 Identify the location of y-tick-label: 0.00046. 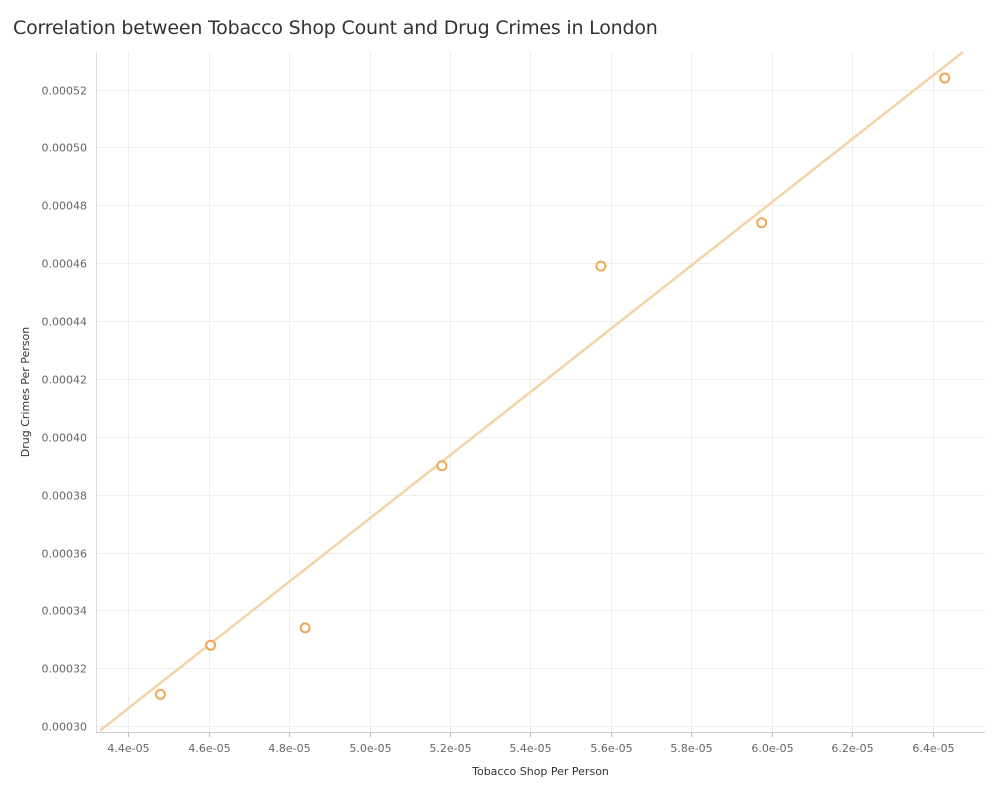
(65, 264).